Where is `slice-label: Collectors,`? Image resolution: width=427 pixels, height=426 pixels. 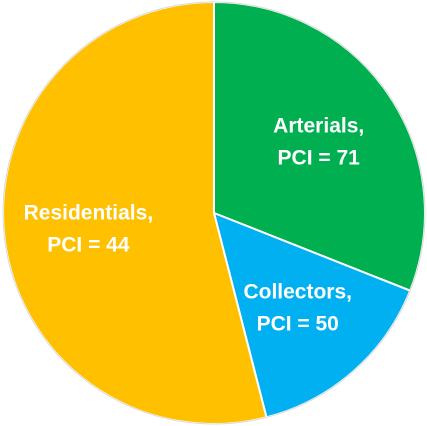 slice-label: Collectors, is located at coordinates (297, 292).